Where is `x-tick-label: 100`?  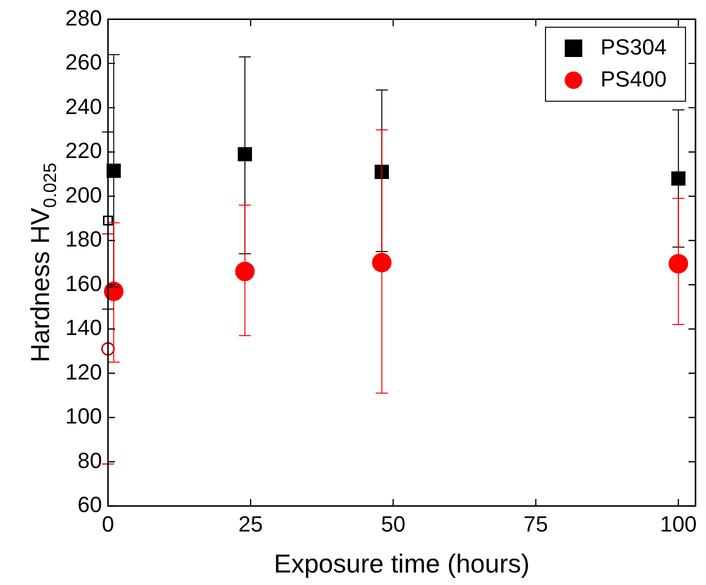
x-tick-label: 100 is located at coordinates (678, 523).